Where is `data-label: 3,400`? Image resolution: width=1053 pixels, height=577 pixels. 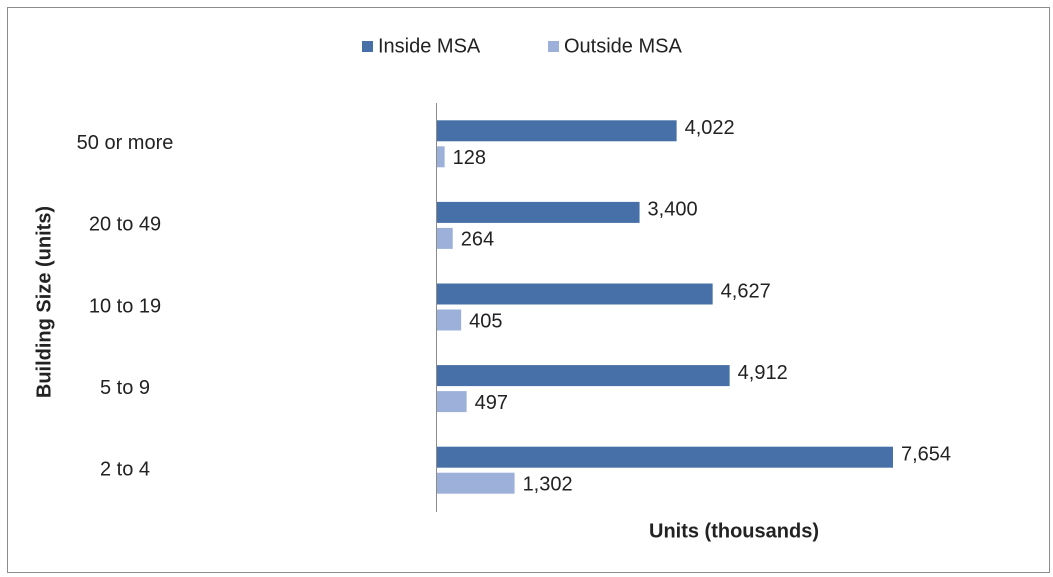
data-label: 3,400 is located at coordinates (673, 210).